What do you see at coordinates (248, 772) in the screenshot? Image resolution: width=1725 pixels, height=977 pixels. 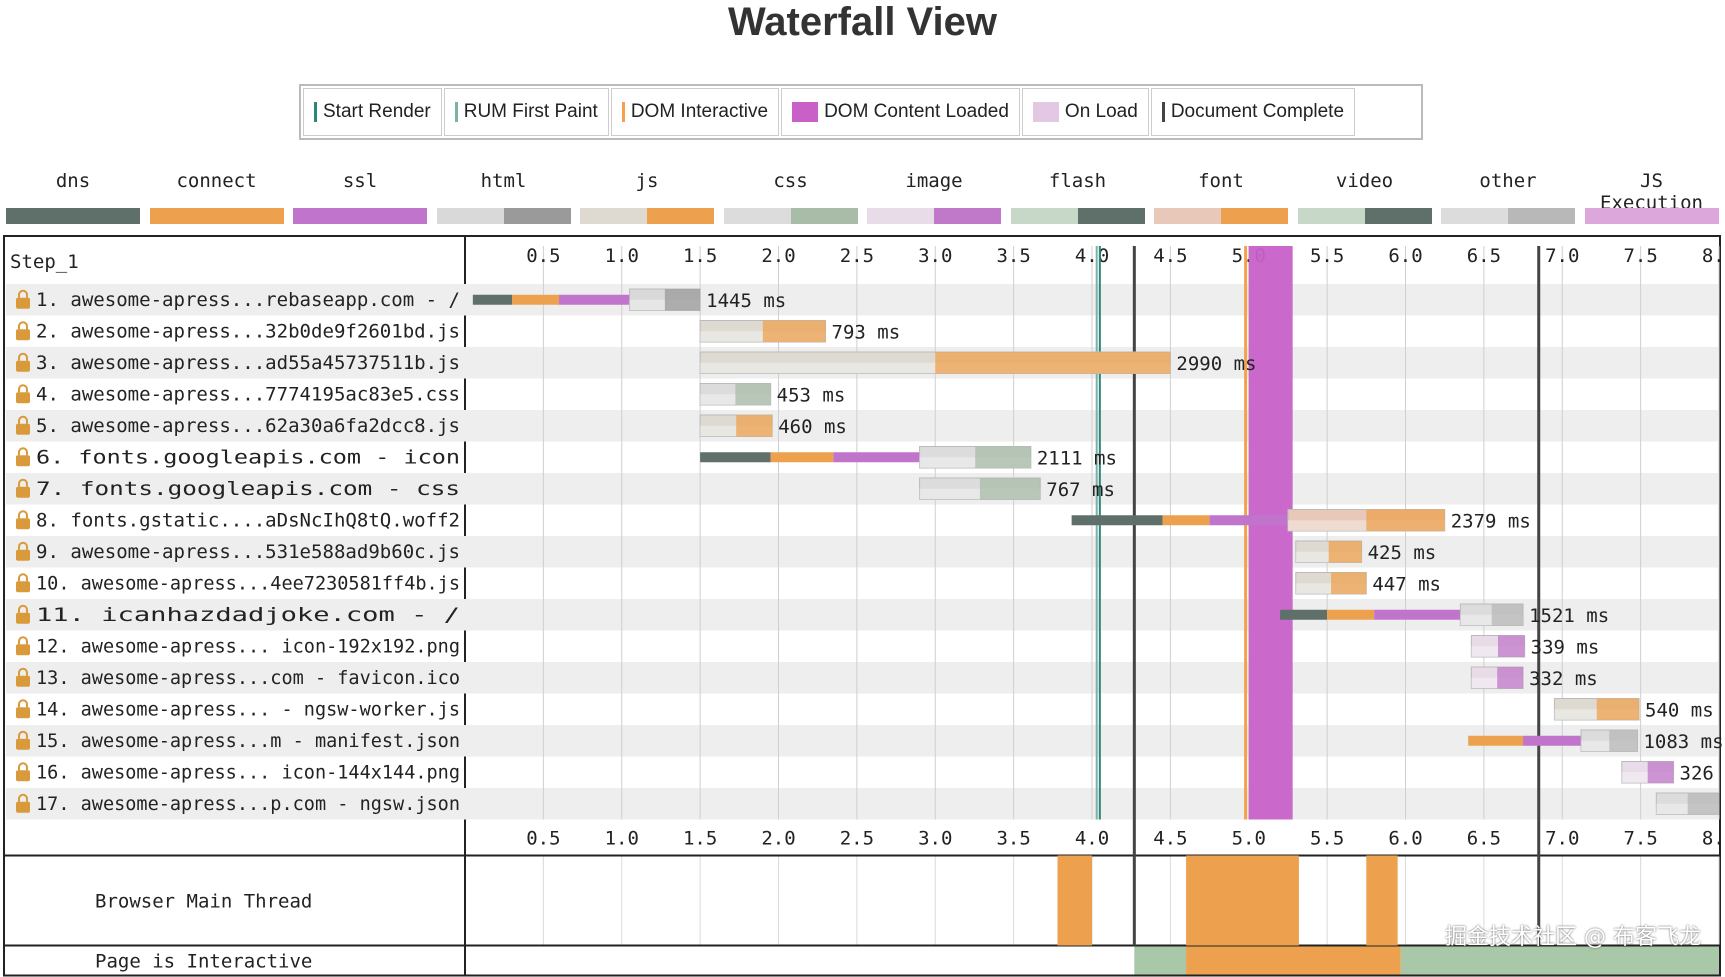 I see `request-label: 16. awesome-apress... icon-144x144.png` at bounding box center [248, 772].